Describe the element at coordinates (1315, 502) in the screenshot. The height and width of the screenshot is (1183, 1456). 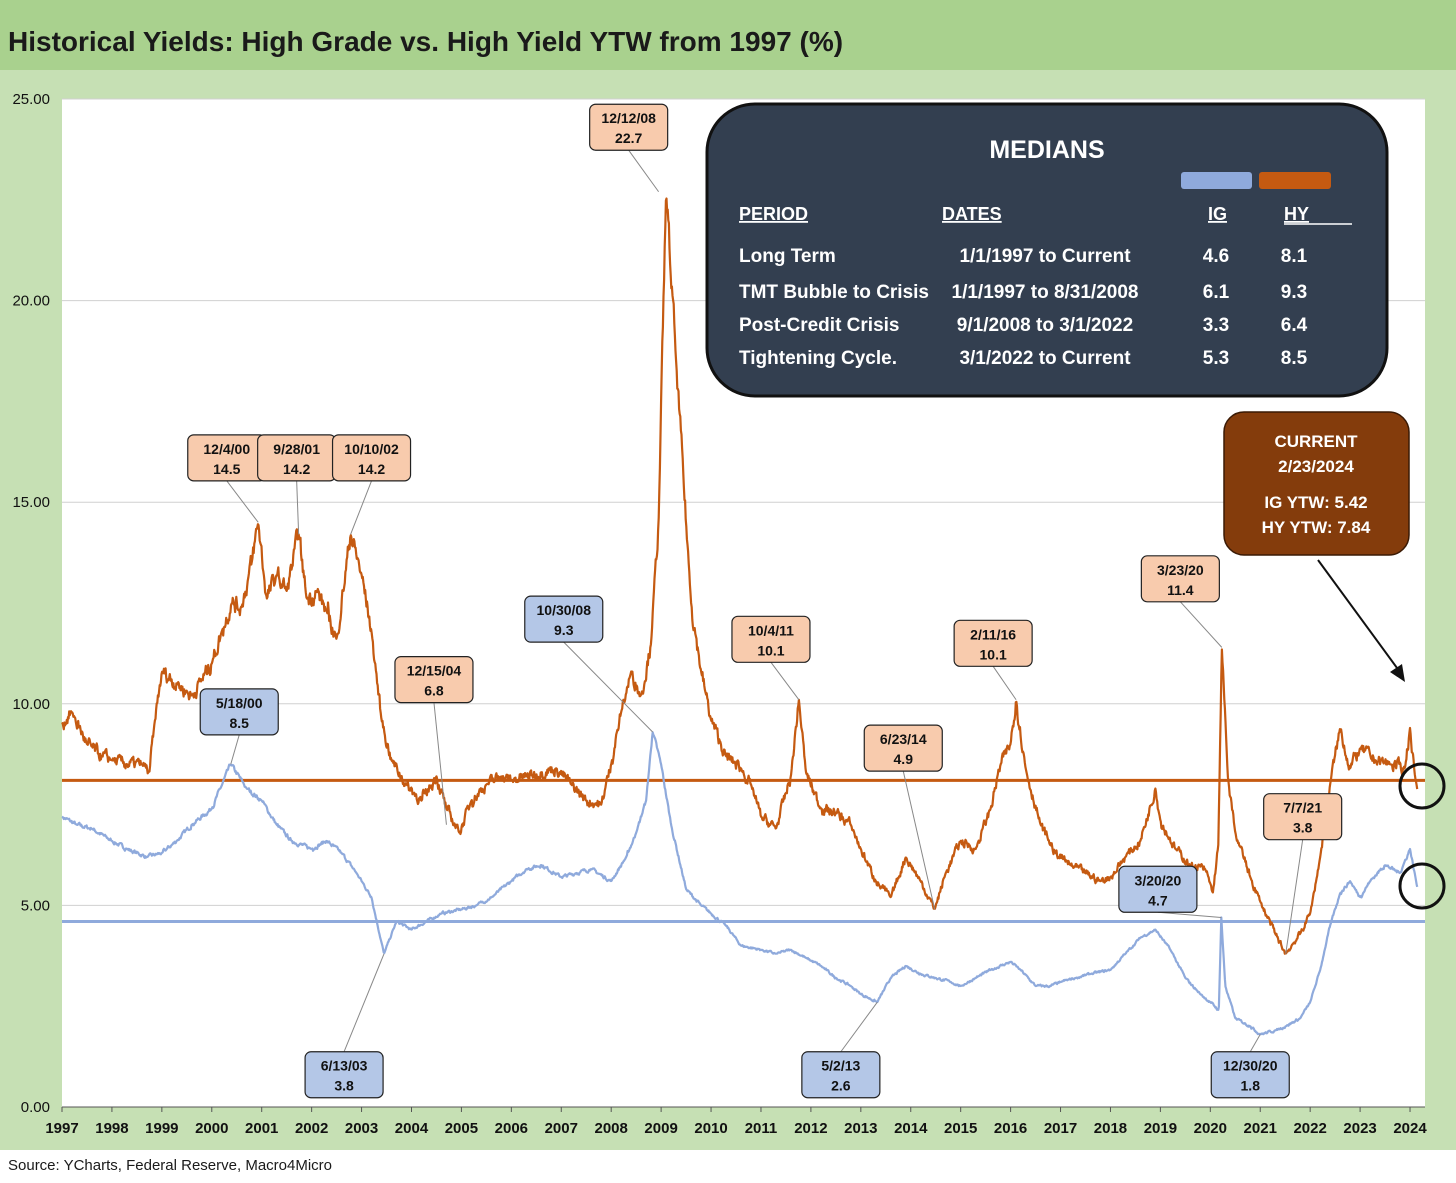
I see `current-ig-ytw: IG YTW: 5.42` at that location.